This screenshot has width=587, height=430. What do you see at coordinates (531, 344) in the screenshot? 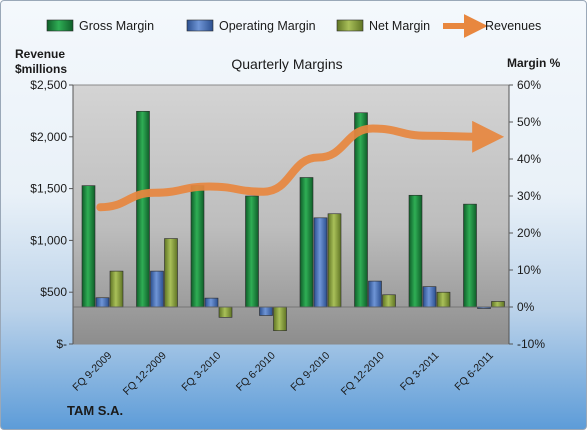
I see `right-tick-label: -10%` at bounding box center [531, 344].